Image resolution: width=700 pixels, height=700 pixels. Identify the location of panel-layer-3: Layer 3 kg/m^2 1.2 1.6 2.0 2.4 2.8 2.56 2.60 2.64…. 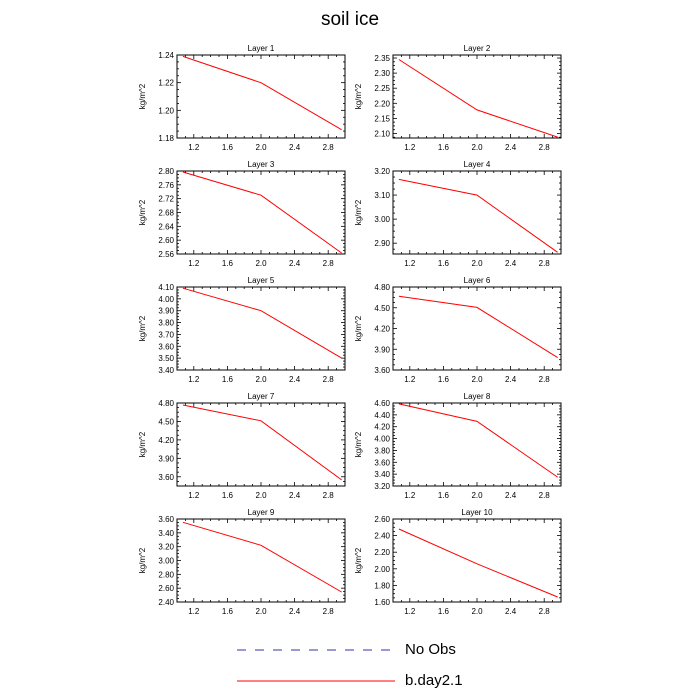
(242, 214).